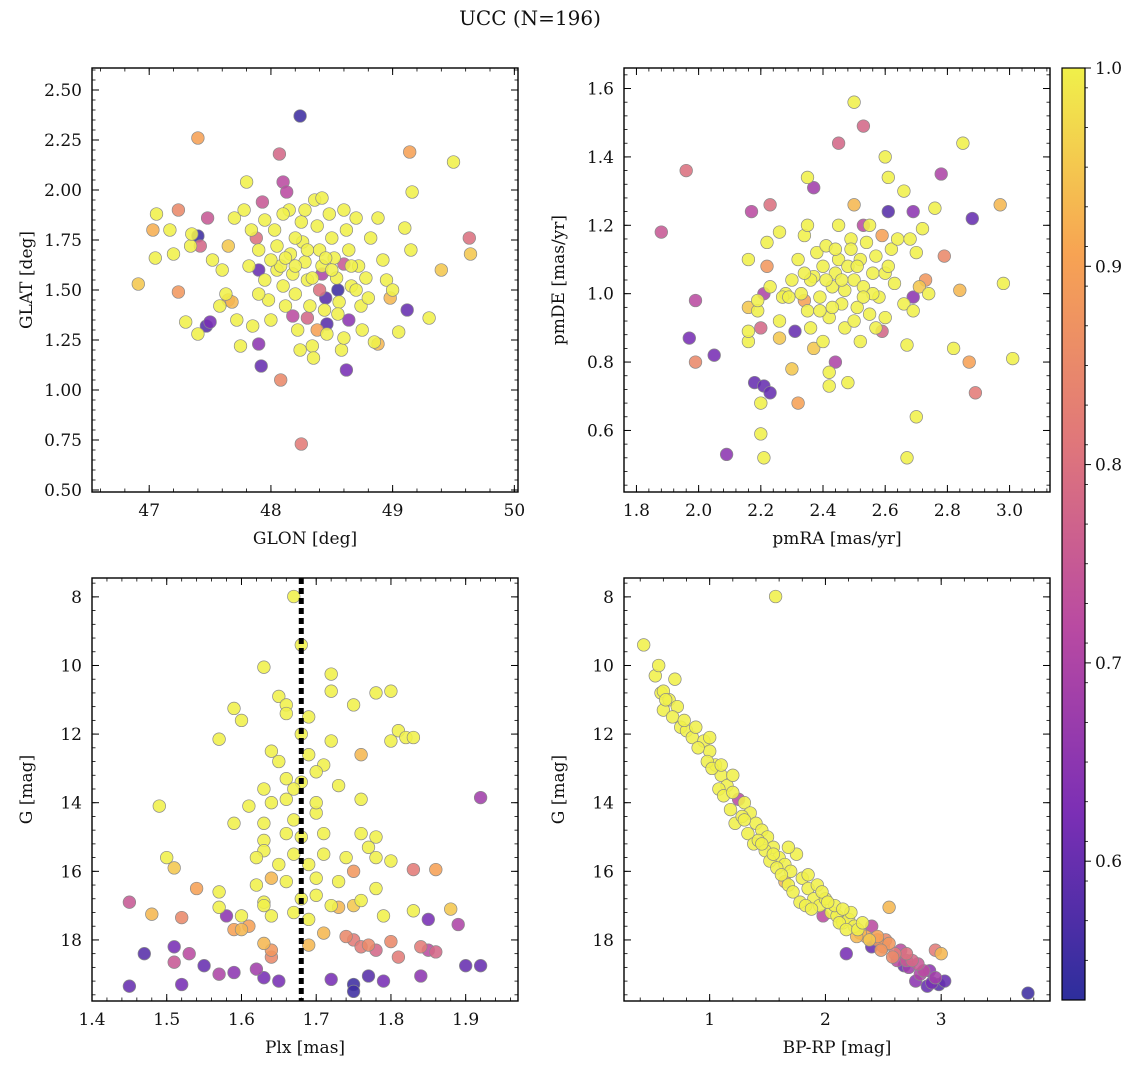 This screenshot has height=1068, width=1136. I want to click on x-tick-label: 2.8, so click(947, 511).